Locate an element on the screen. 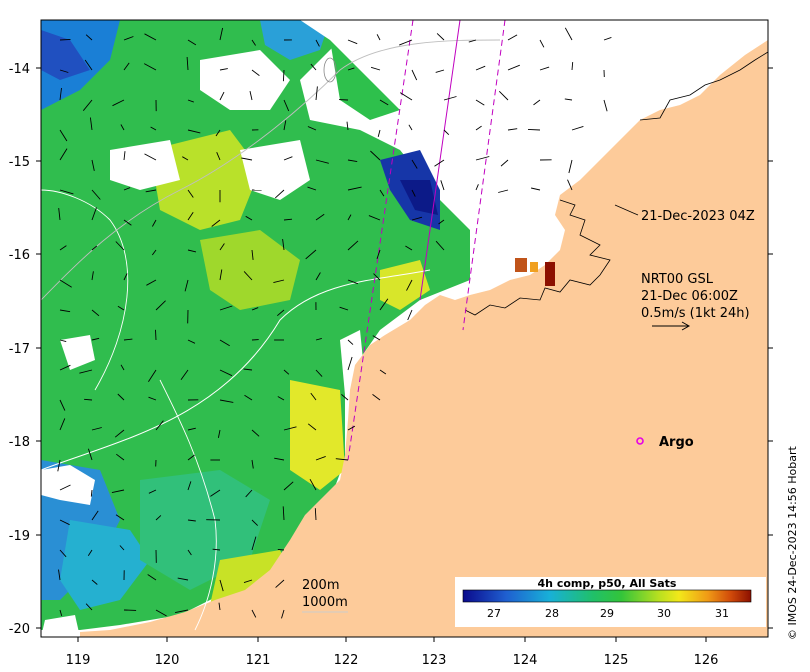  pass-time-label: 21-Dec-2023 04Z is located at coordinates (698, 216).